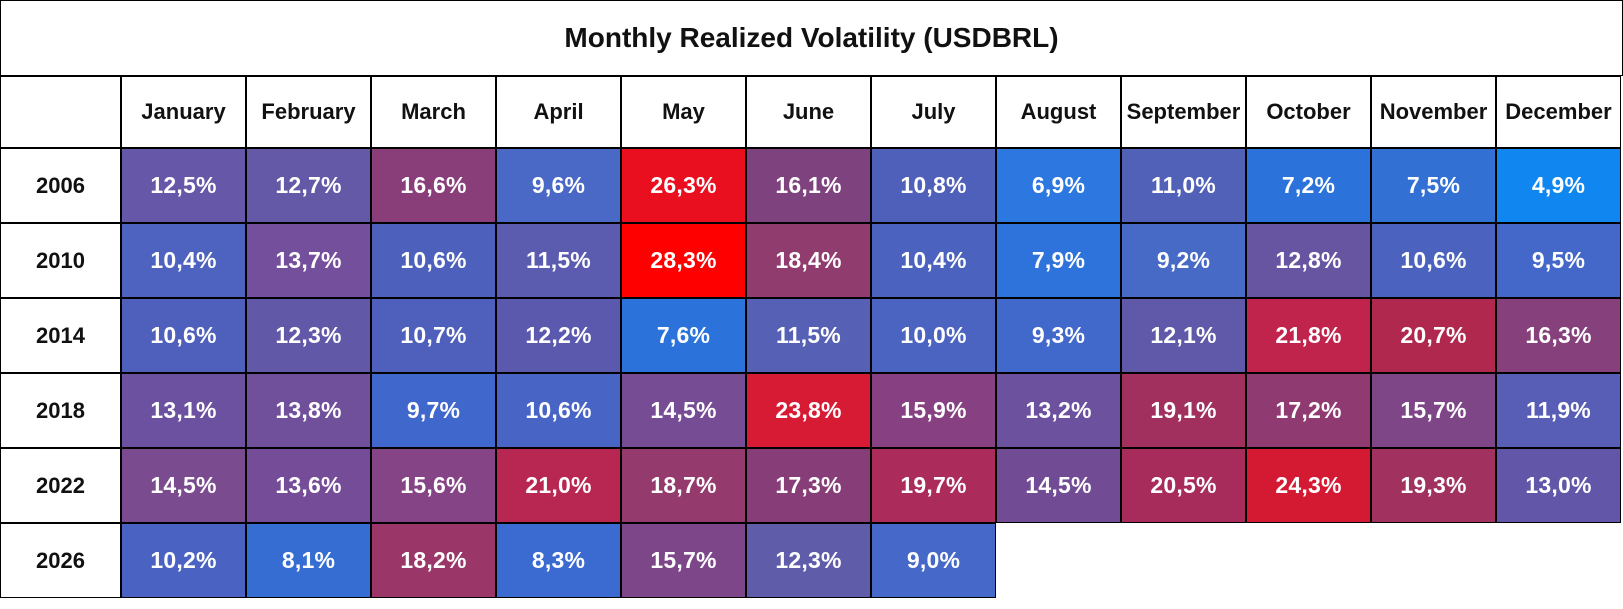 This screenshot has height=609, width=1623. Describe the element at coordinates (433, 410) in the screenshot. I see `heatmap-cell-2018-march: 9,7%` at that location.